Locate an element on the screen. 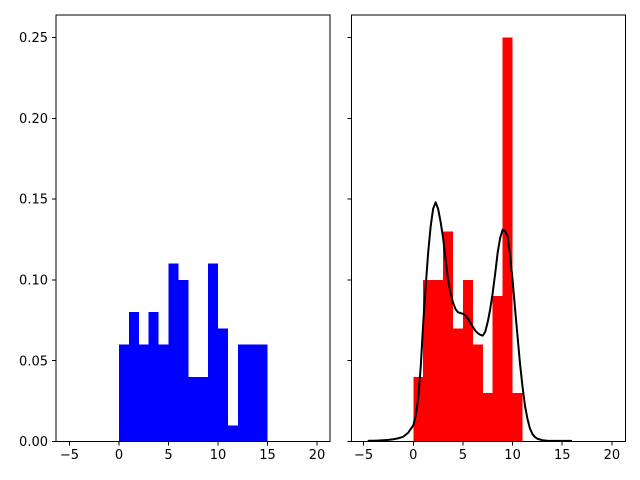 Image resolution: width=640 pixels, height=480 pixels. y-tick-label: 0.10 is located at coordinates (33, 280).